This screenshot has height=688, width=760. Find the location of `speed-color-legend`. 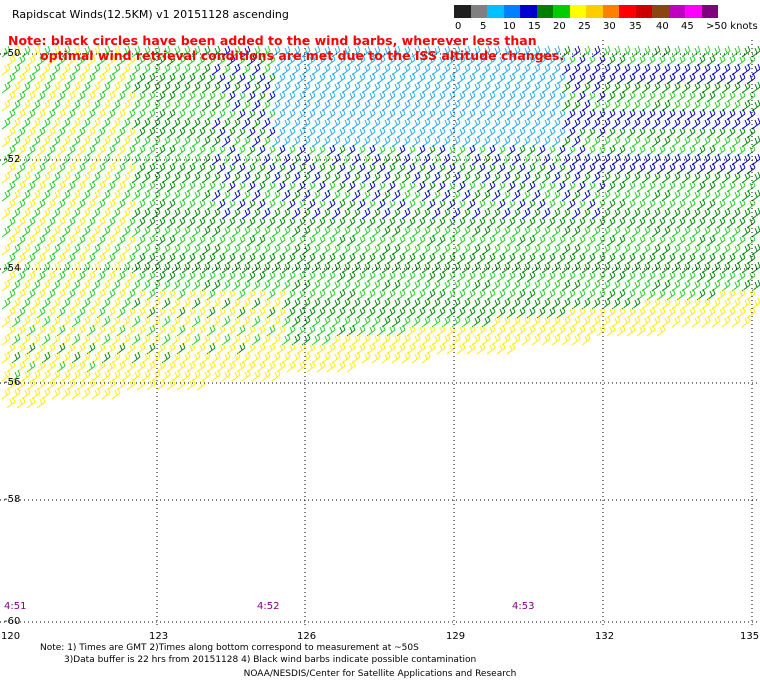

speed-color-legend is located at coordinates (586, 11).